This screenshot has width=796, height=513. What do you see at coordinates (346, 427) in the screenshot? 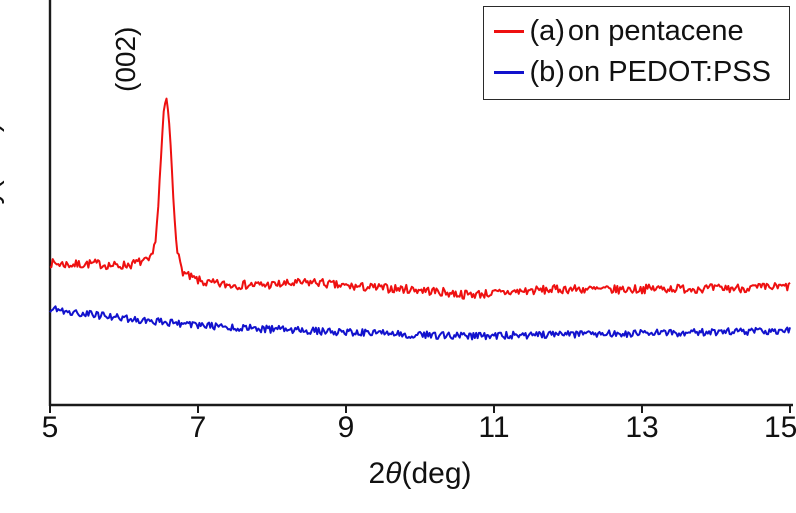
I see `x-tick-label: 9` at bounding box center [346, 427].